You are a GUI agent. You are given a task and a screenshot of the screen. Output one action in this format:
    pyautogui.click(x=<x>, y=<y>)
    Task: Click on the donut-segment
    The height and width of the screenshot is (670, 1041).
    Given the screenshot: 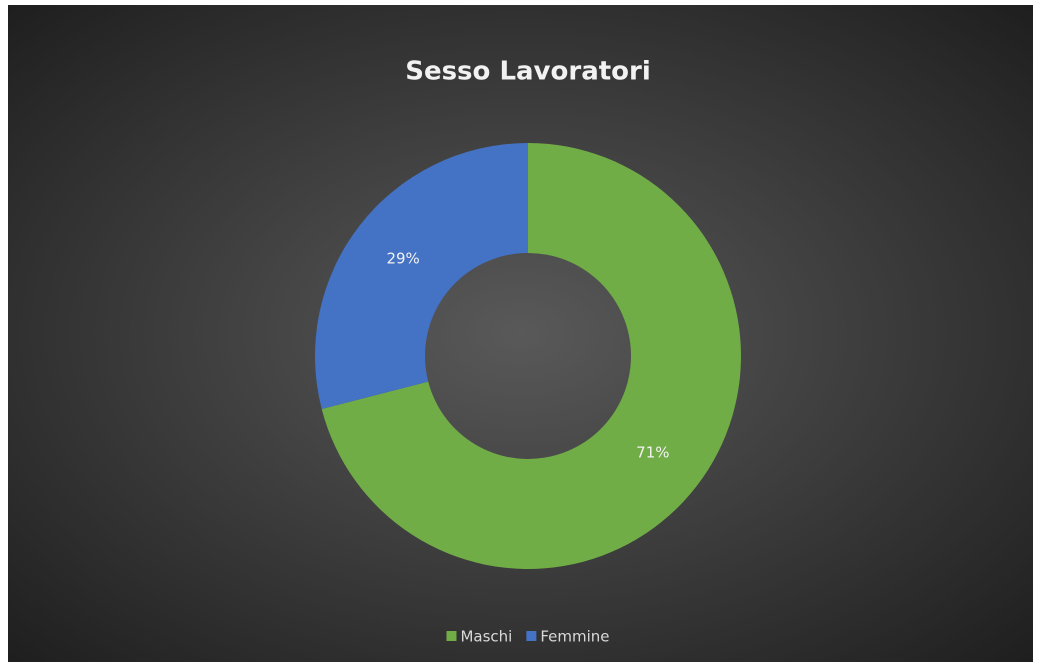 What is the action you would take?
    pyautogui.click(x=421, y=276)
    